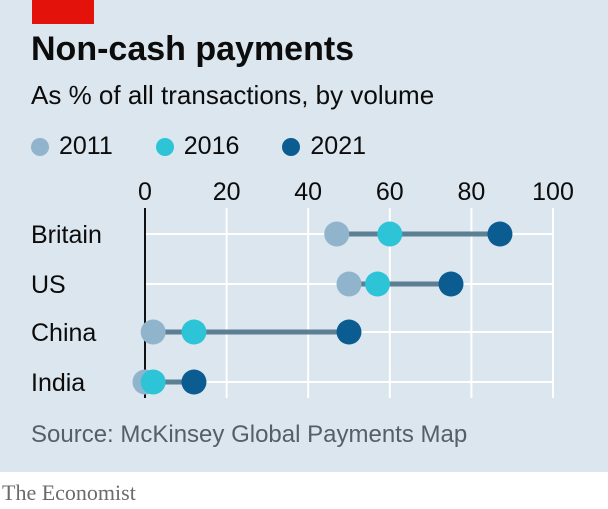 This screenshot has height=509, width=608. I want to click on point-india-2016, so click(153, 382).